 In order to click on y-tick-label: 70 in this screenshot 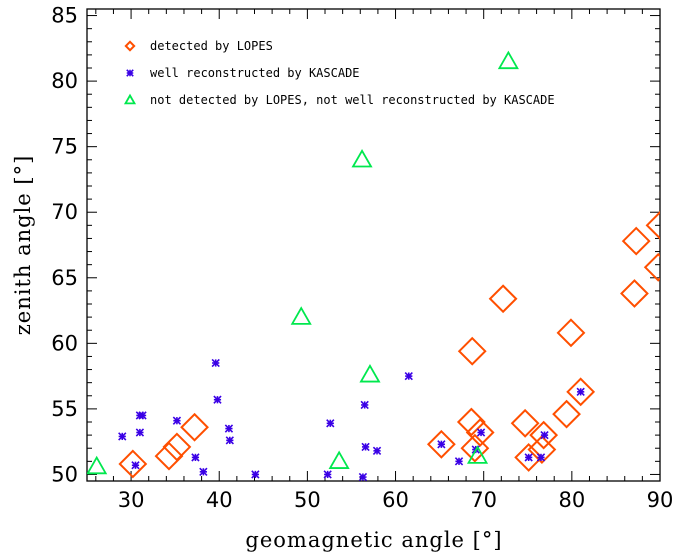, I will do `click(64, 212)`.